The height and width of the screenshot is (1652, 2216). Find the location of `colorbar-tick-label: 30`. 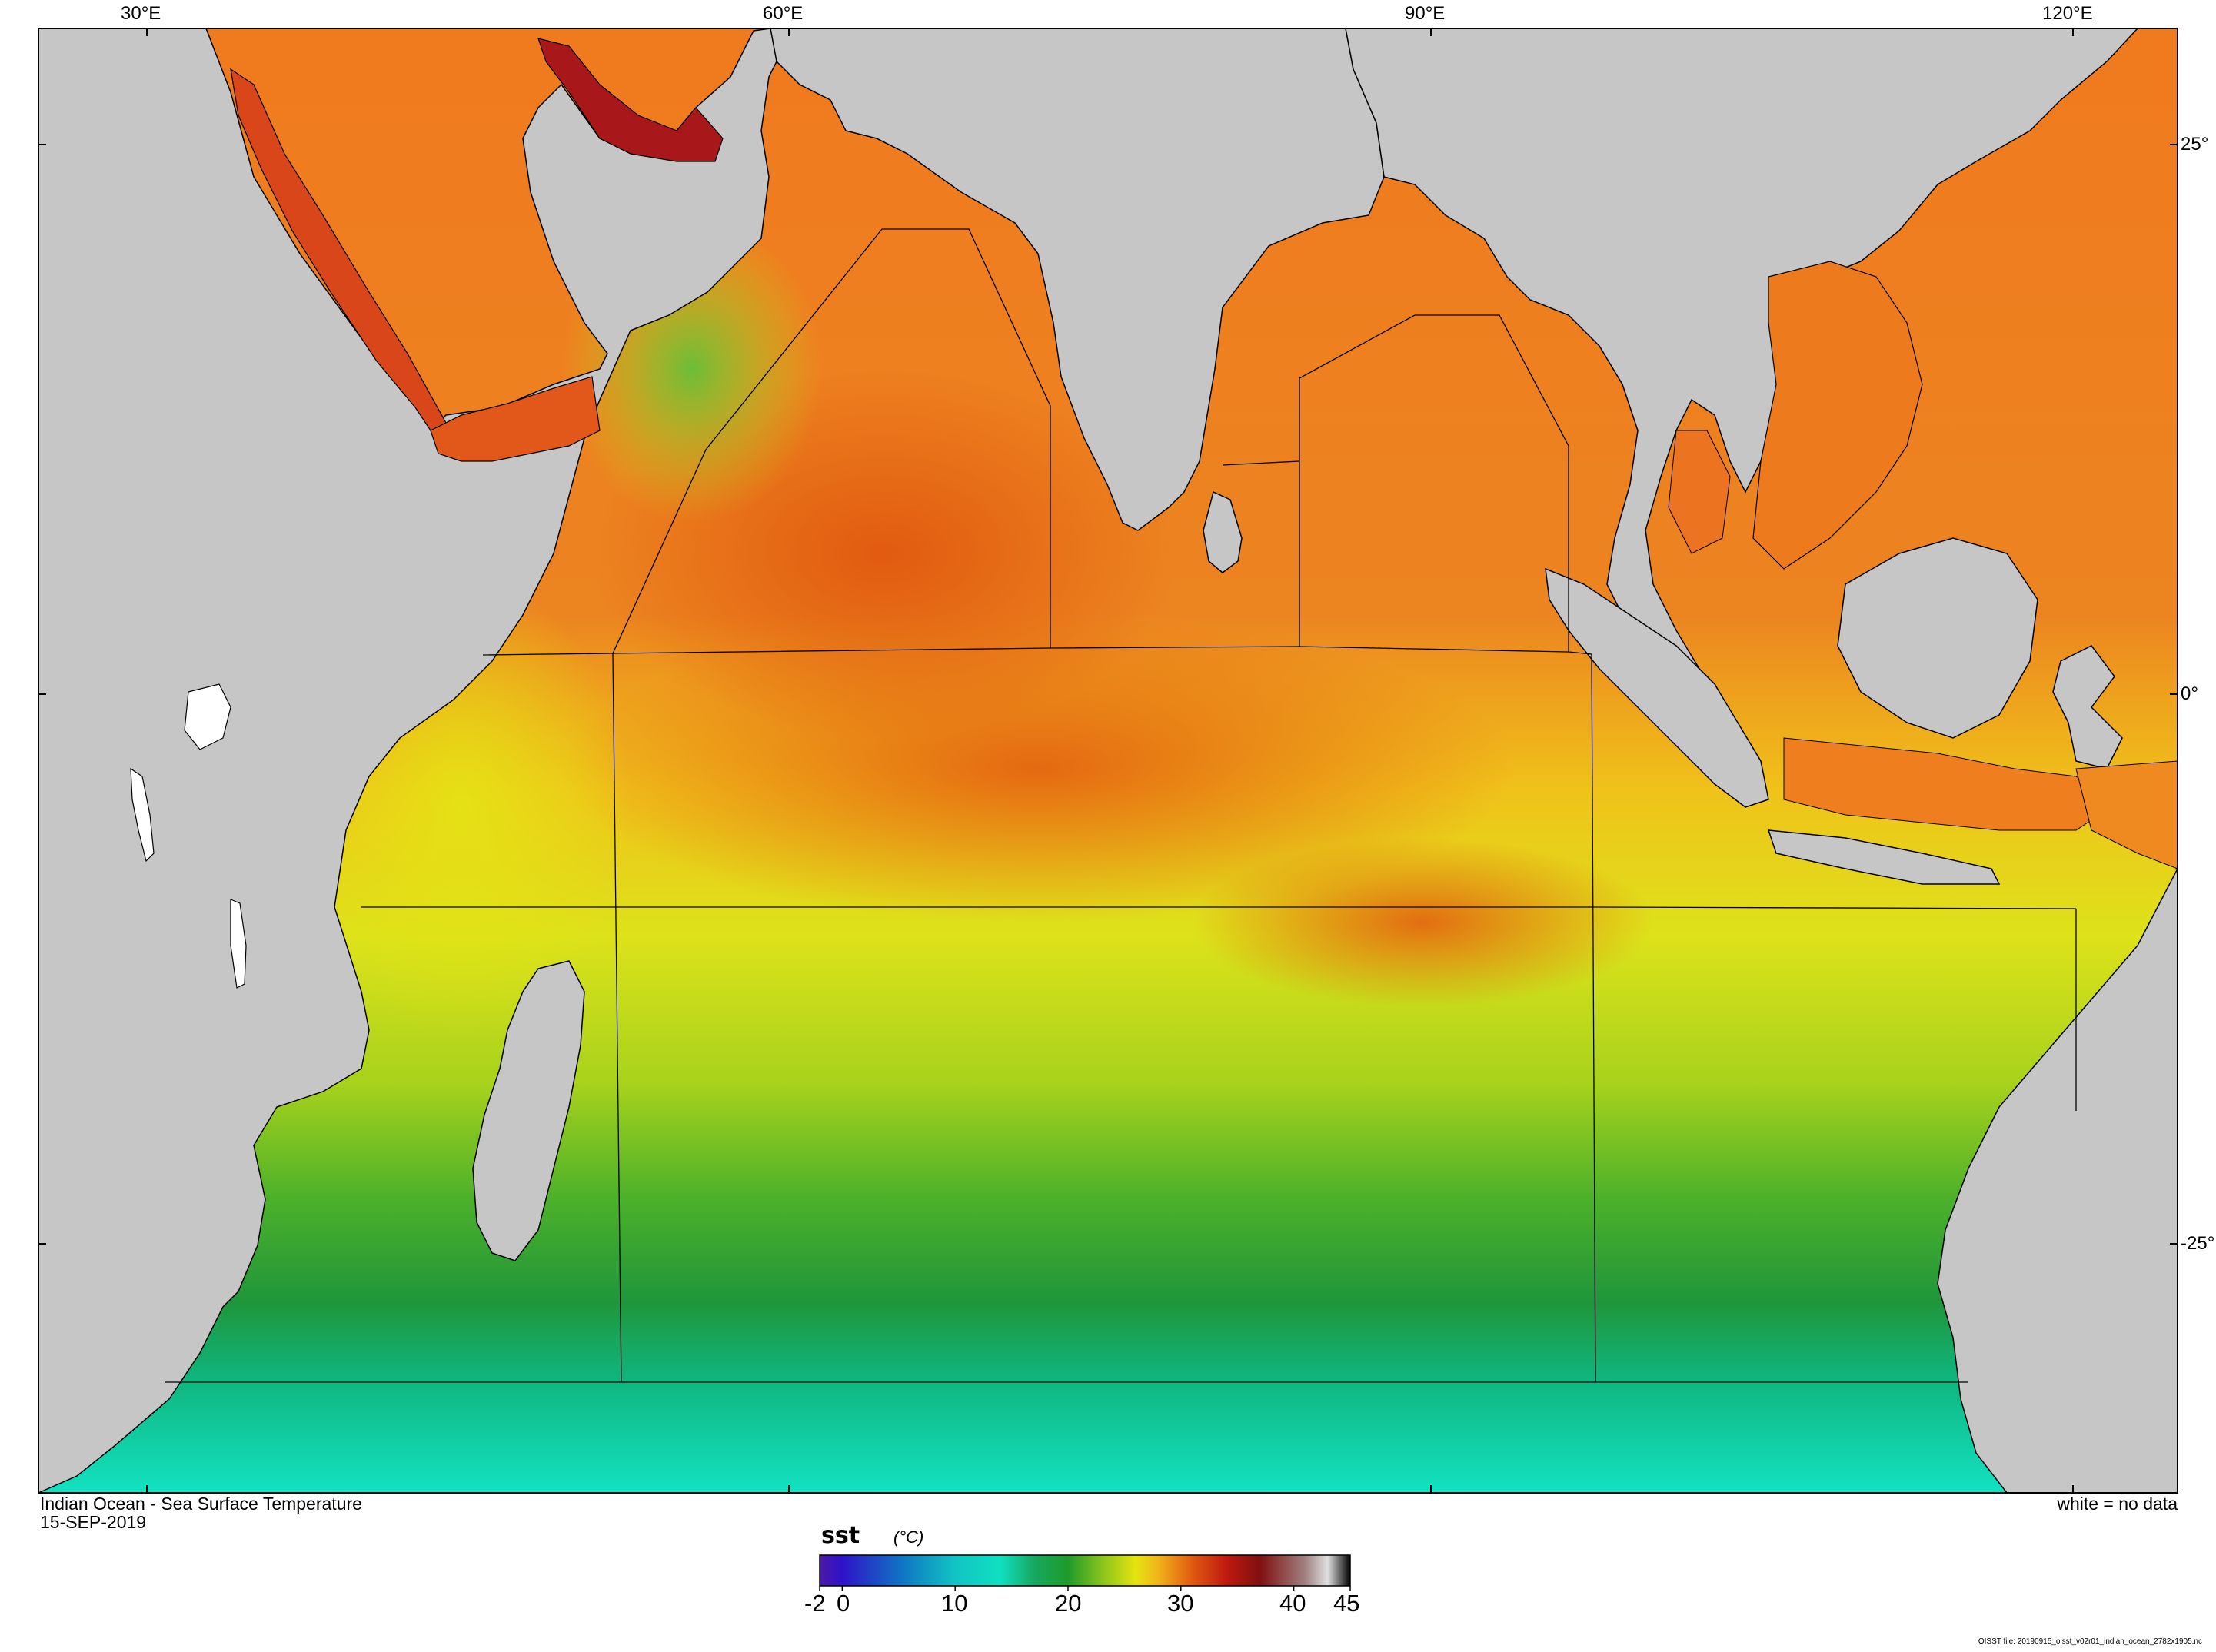

colorbar-tick-label: 30 is located at coordinates (1181, 1603).